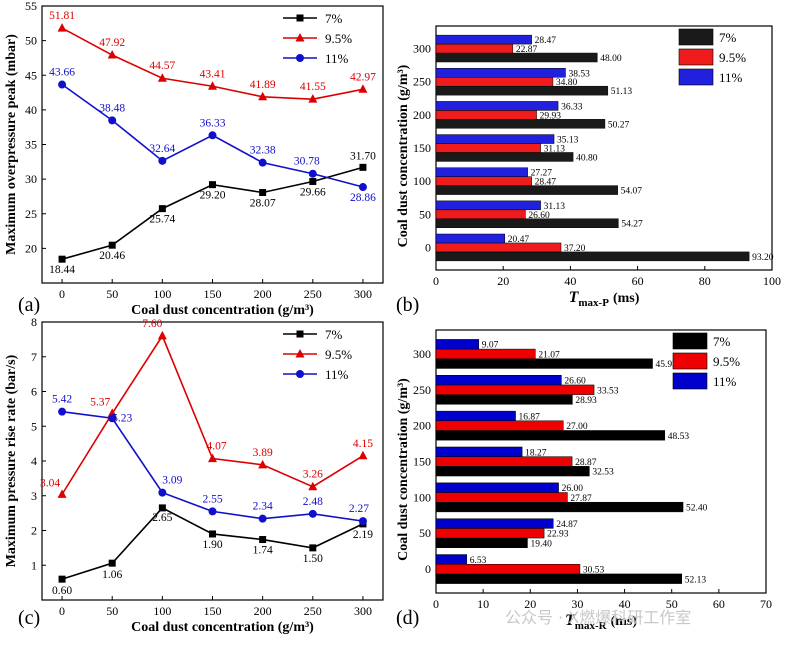 The image size is (796, 645). Describe the element at coordinates (407, 305) in the screenshot. I see `panel-label: (b)` at that location.